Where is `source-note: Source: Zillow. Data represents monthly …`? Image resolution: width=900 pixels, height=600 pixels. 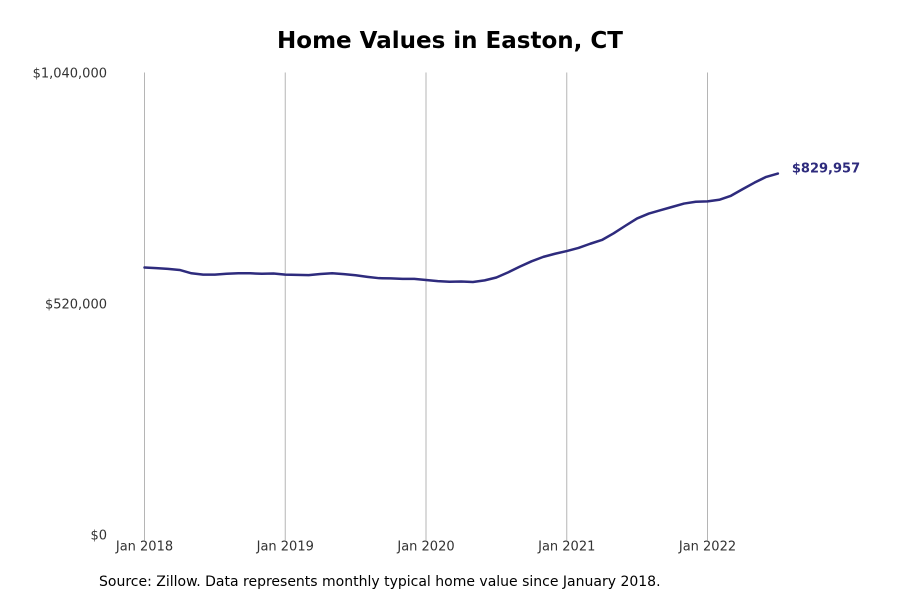
source-note: Source: Zillow. Data represents monthly … is located at coordinates (380, 582).